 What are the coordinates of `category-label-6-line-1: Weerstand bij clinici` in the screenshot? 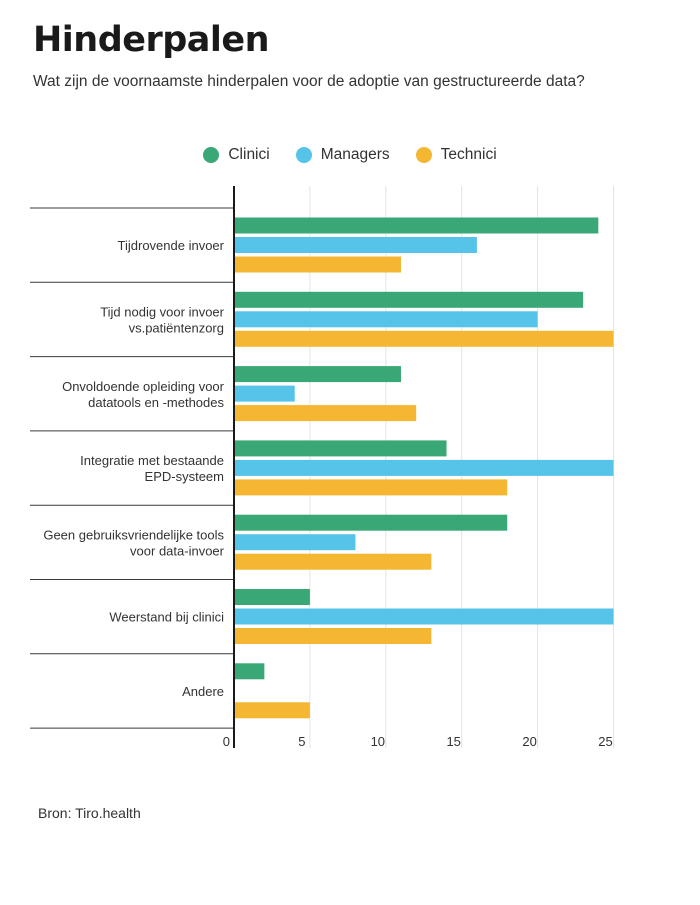 It's located at (166, 617).